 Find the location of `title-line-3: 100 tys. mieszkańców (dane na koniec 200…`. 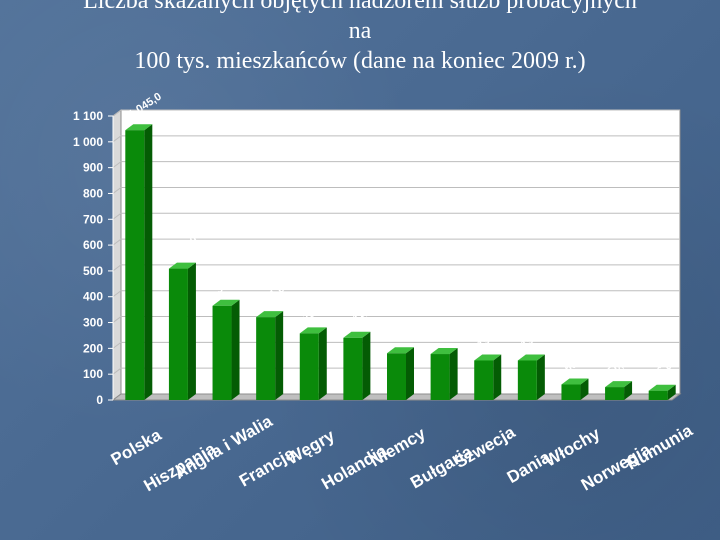

title-line-3: 100 tys. mieszkańców (dane na koniec 200… is located at coordinates (360, 61).